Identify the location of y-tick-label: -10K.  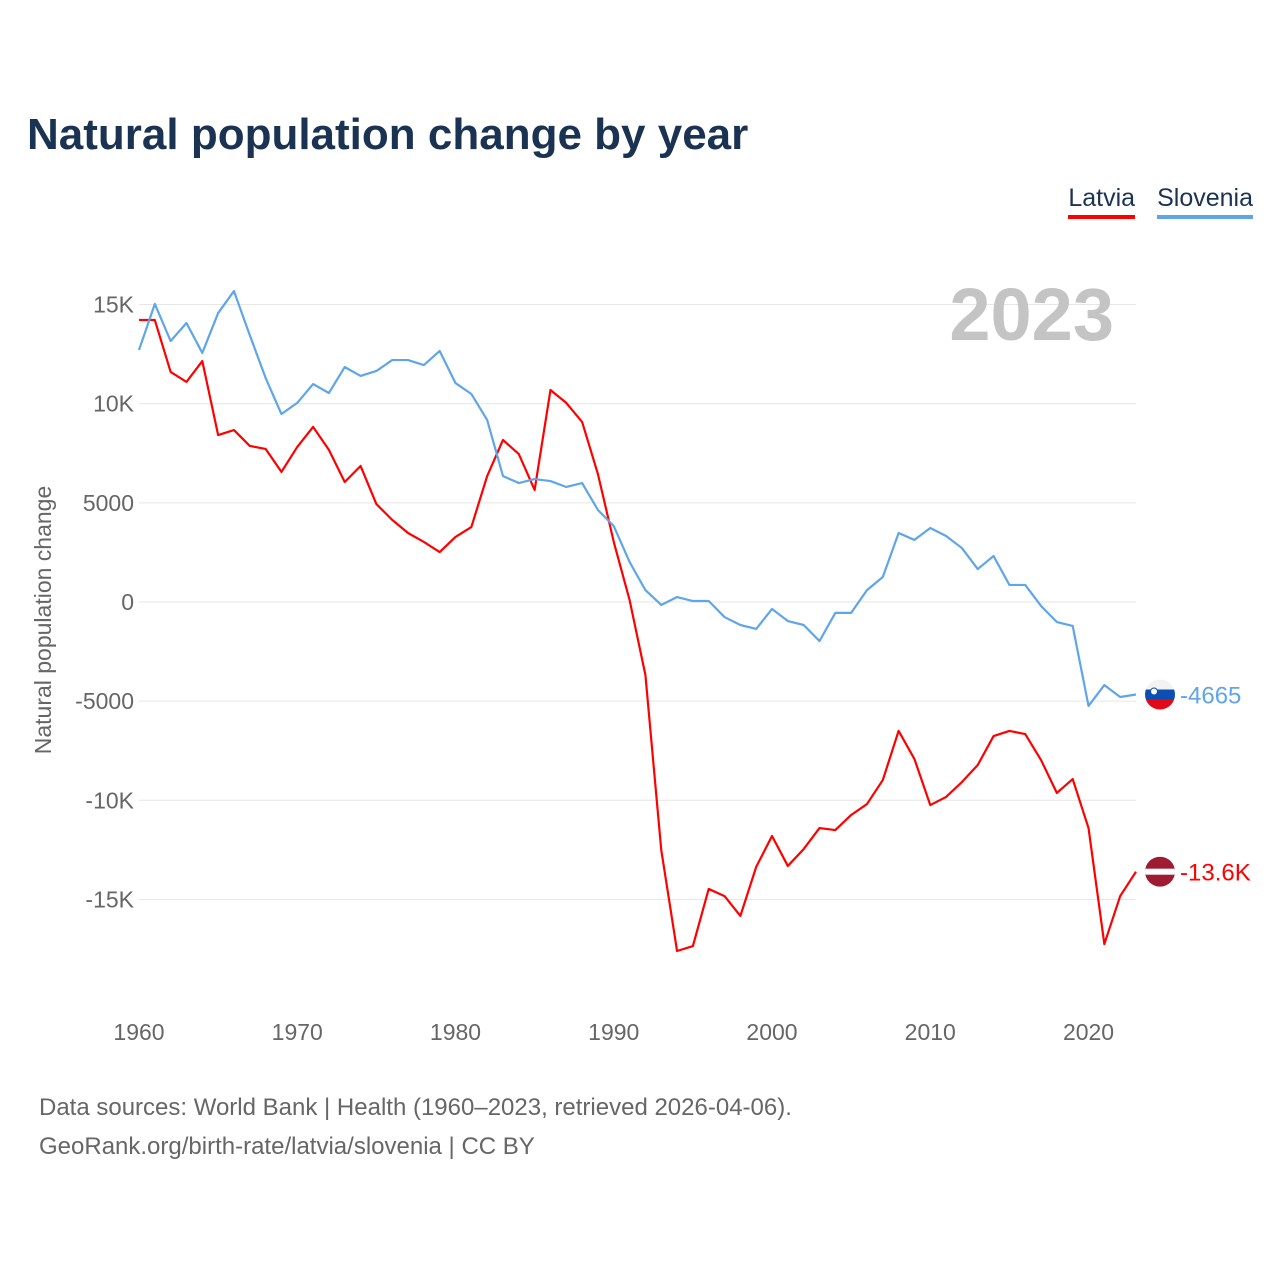
(109, 800).